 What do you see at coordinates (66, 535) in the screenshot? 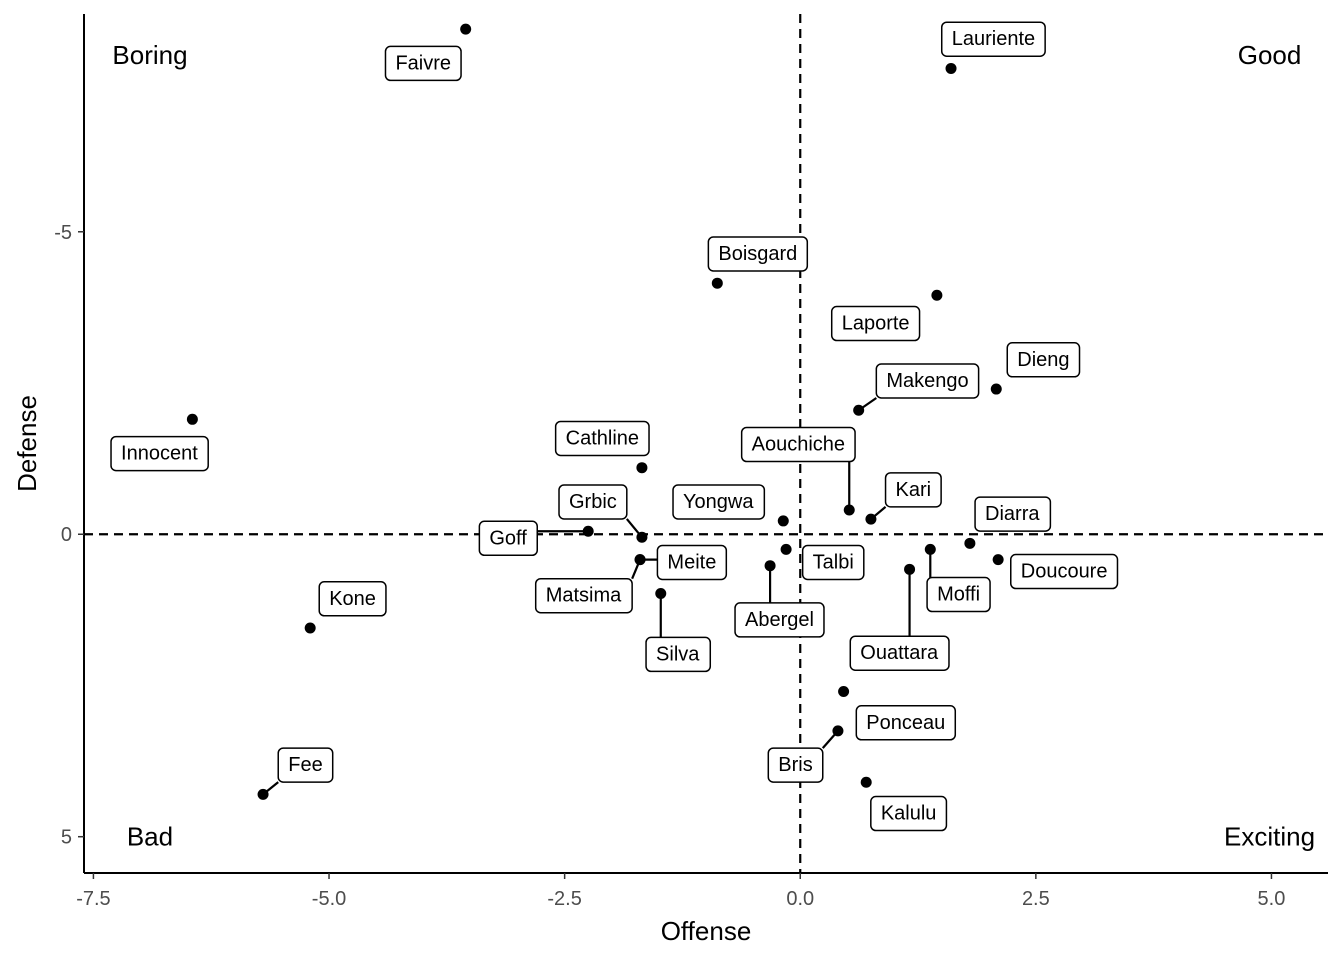
I see `y-tick-label: 0` at bounding box center [66, 535].